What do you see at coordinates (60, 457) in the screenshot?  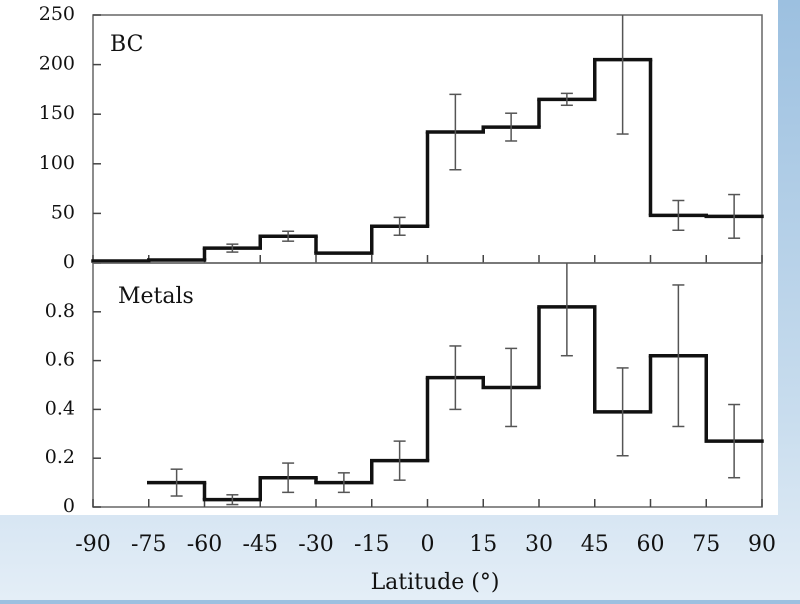 I see `y-tick-label: 0.2` at bounding box center [60, 457].